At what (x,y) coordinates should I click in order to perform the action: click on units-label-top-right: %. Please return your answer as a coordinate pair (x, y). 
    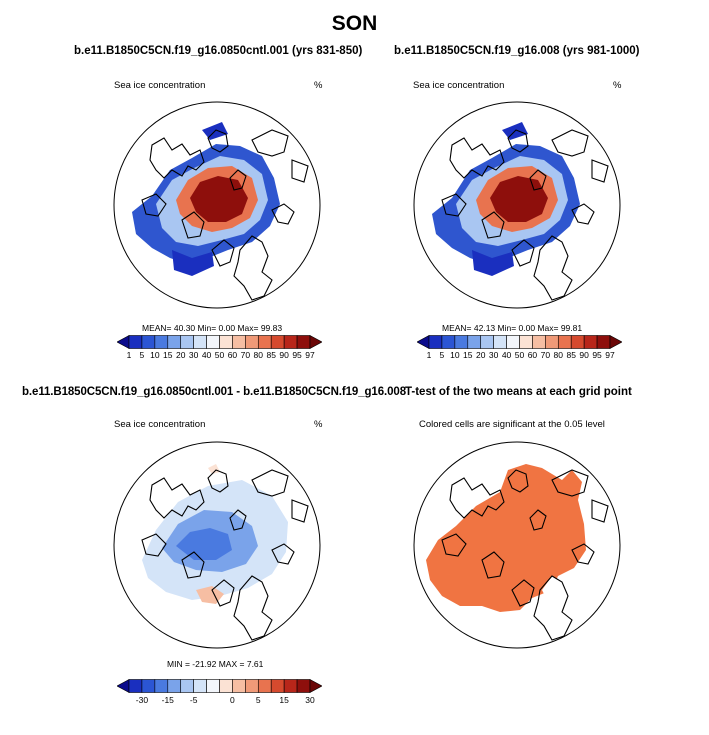
    Looking at the image, I should click on (617, 85).